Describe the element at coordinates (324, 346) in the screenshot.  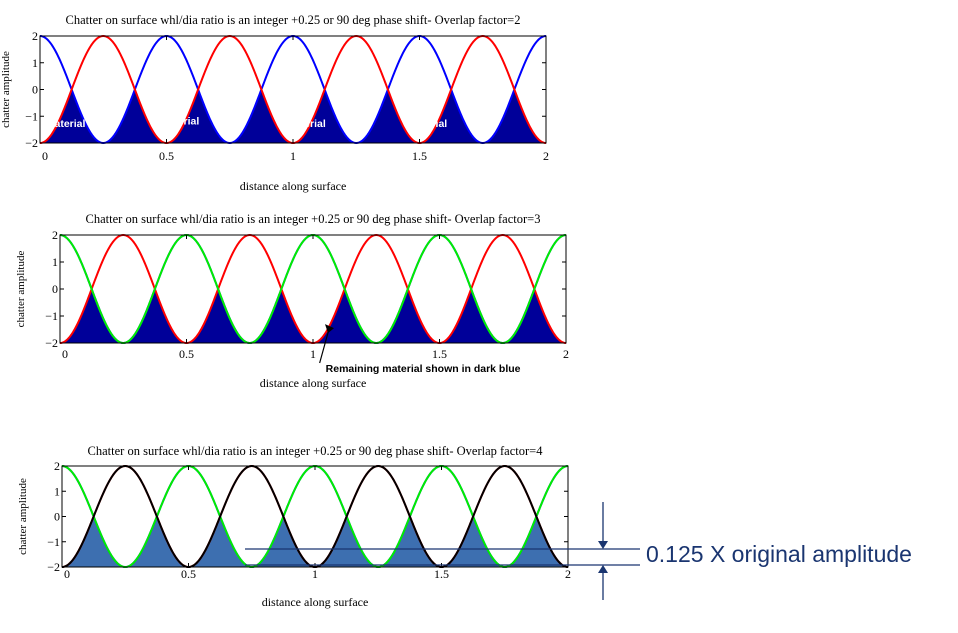
I see `callout-arrow-line` at that location.